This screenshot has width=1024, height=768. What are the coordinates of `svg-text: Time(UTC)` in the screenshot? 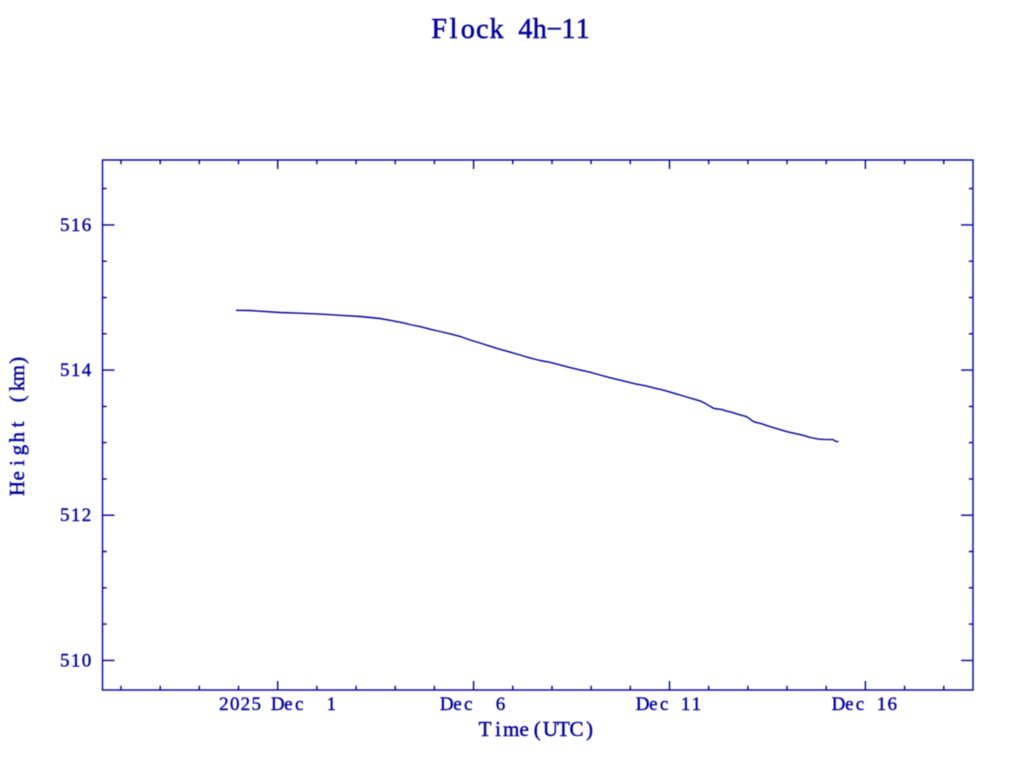 It's located at (536, 729).